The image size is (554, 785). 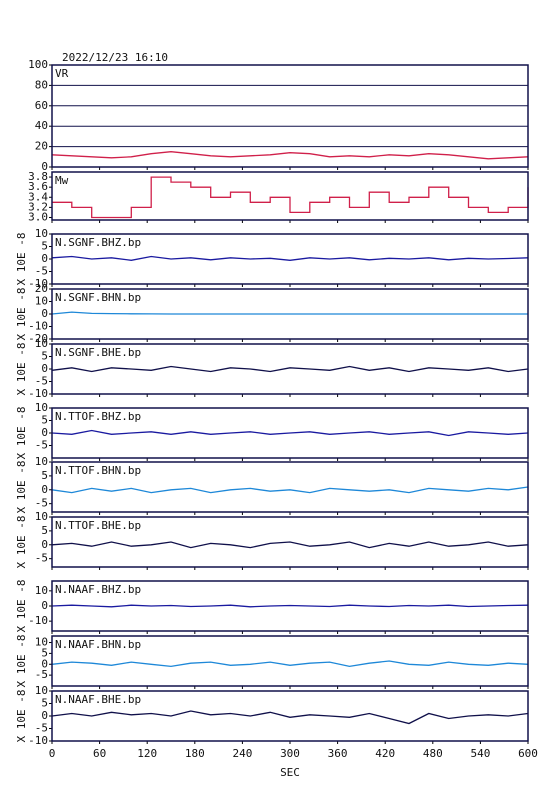 What do you see at coordinates (41, 125) in the screenshot?
I see `y-tick-label: 40` at bounding box center [41, 125].